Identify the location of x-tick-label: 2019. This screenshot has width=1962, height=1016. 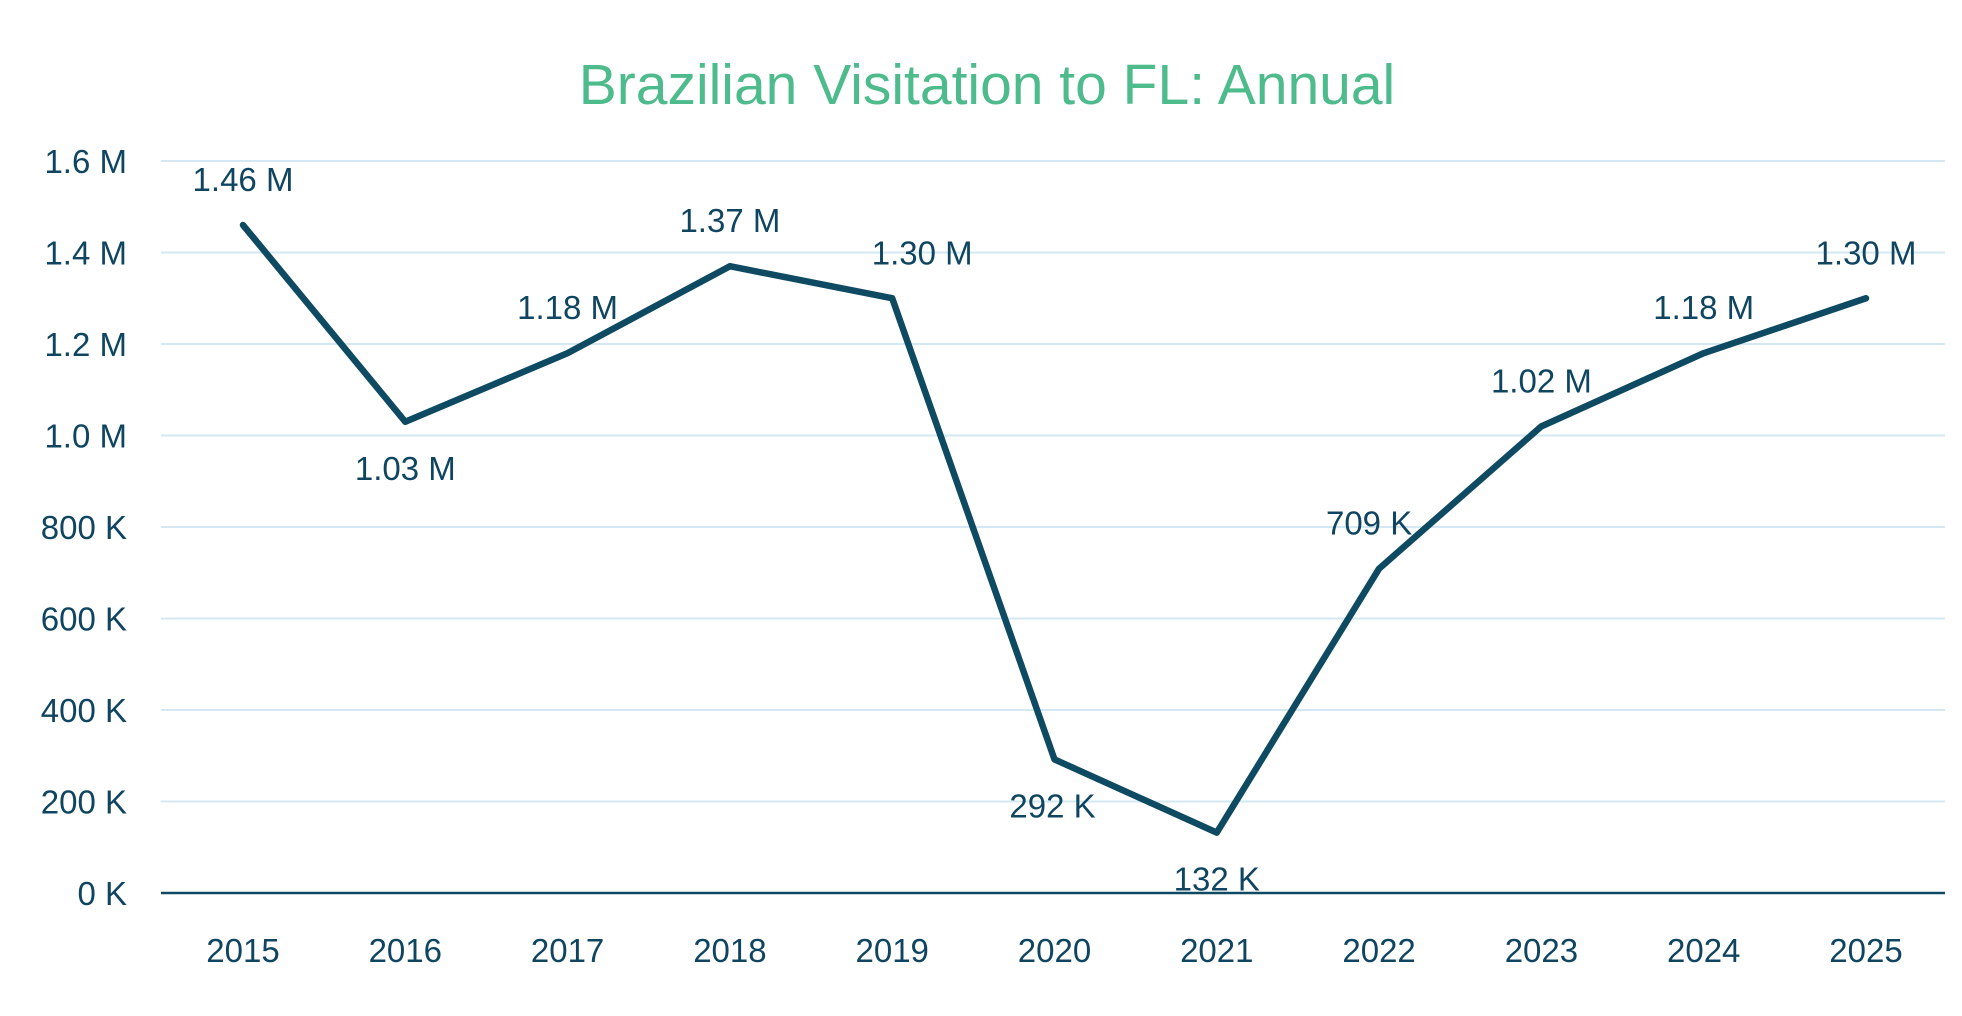
(891, 950).